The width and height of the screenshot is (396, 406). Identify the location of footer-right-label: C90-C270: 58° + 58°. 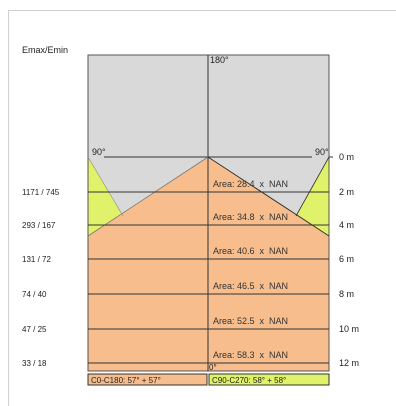
(249, 380).